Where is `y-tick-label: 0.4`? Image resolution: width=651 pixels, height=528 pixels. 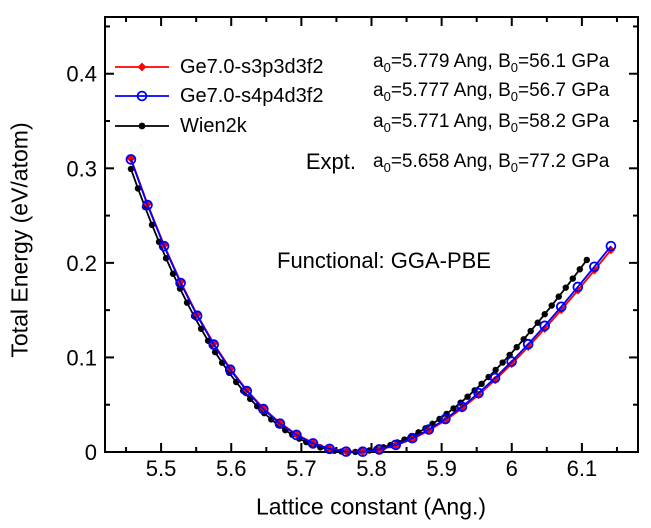
y-tick-label: 0.4 is located at coordinates (81, 74).